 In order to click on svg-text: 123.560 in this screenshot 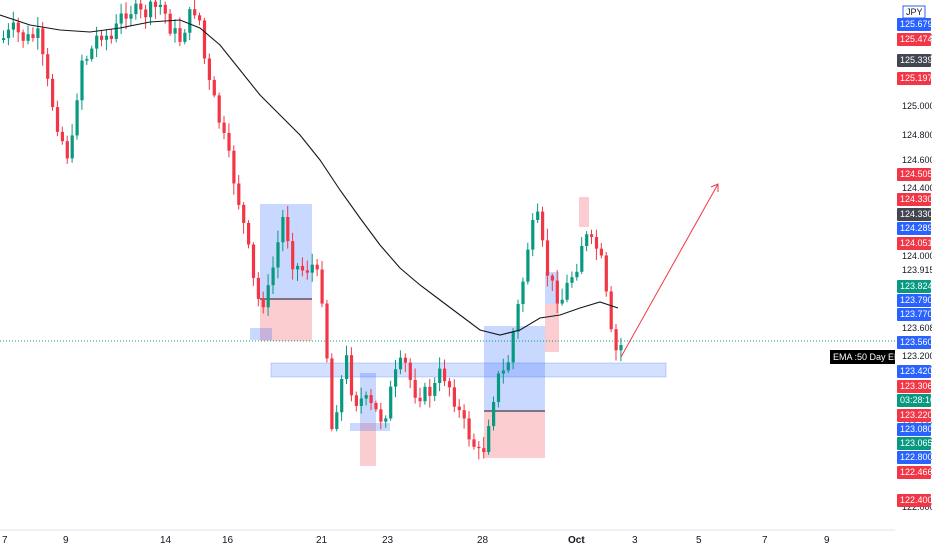, I will do `click(916, 342)`.